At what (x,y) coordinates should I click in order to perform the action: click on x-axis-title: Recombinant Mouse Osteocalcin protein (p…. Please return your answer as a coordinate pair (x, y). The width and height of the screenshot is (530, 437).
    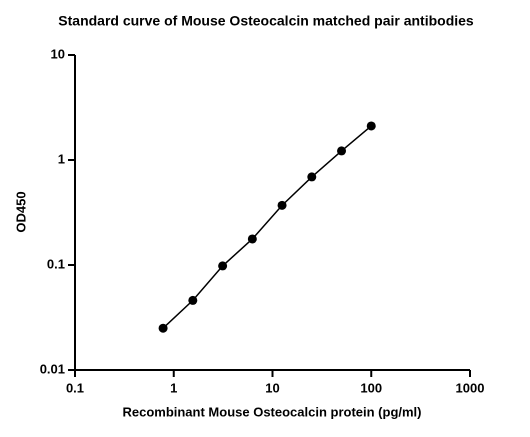
    Looking at the image, I should click on (271, 411).